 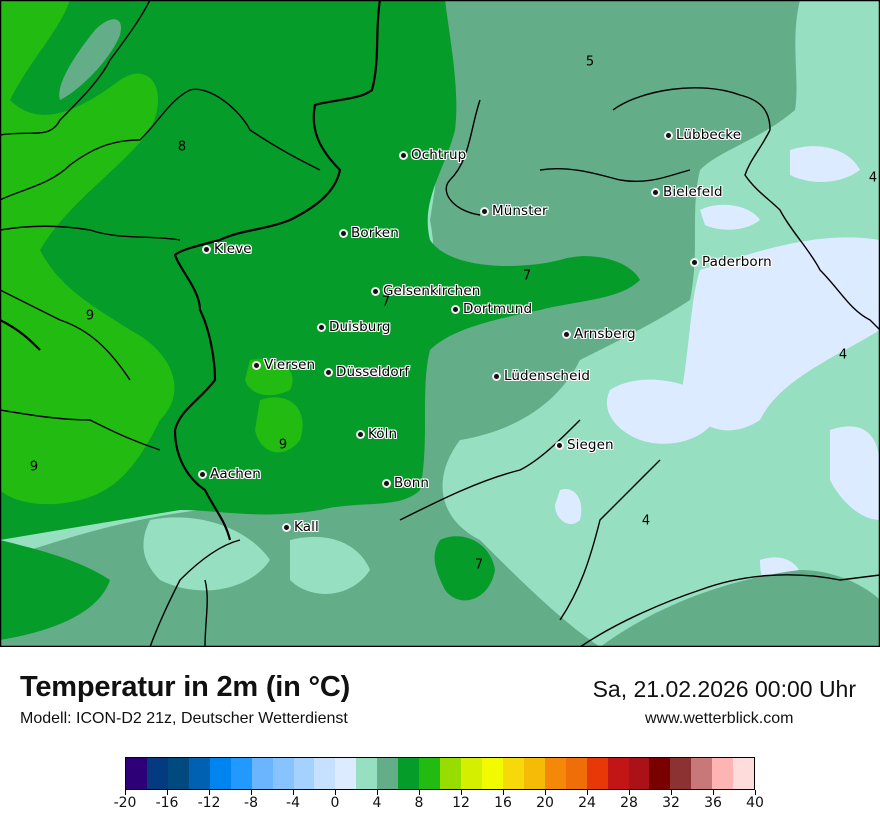 I want to click on city-marker: Aachen, so click(x=230, y=474).